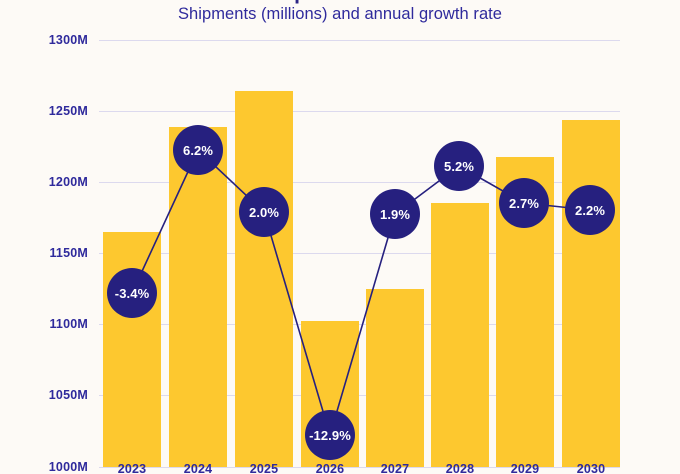  What do you see at coordinates (525, 468) in the screenshot?
I see `x-axis-tick-label: 2029` at bounding box center [525, 468].